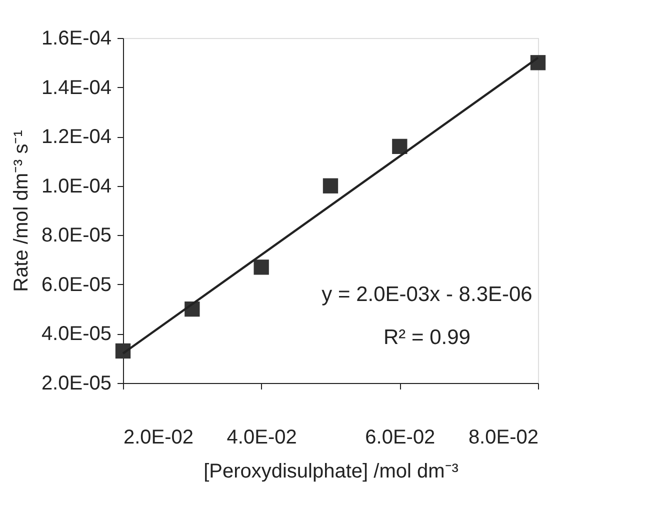  What do you see at coordinates (261, 437) in the screenshot?
I see `x-tick-label: 4.0E-02` at bounding box center [261, 437].